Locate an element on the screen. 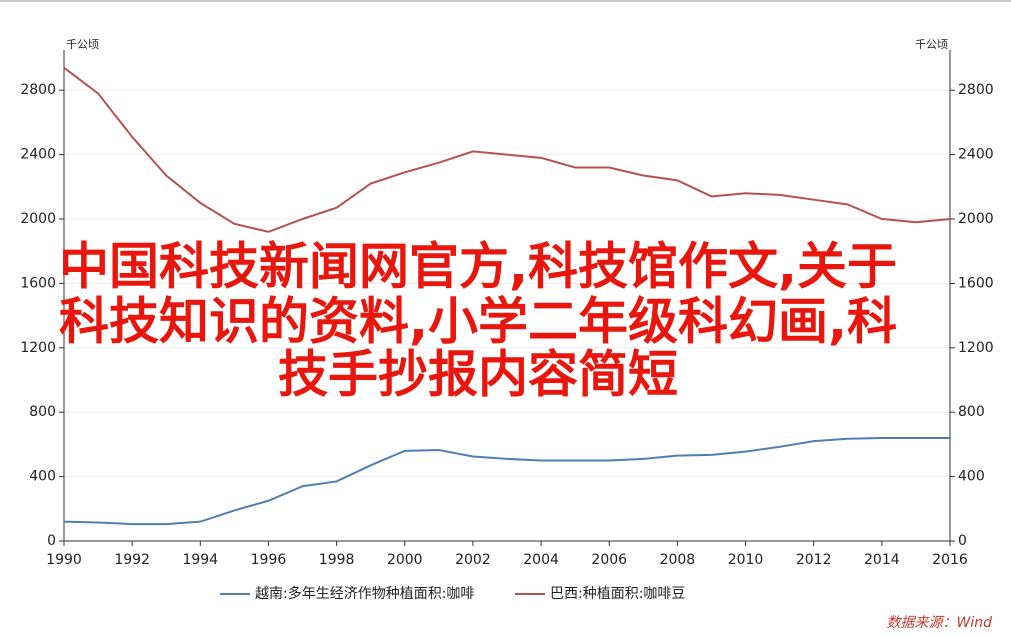 The width and height of the screenshot is (1011, 636). y-tick-label: 1200 is located at coordinates (38, 348).